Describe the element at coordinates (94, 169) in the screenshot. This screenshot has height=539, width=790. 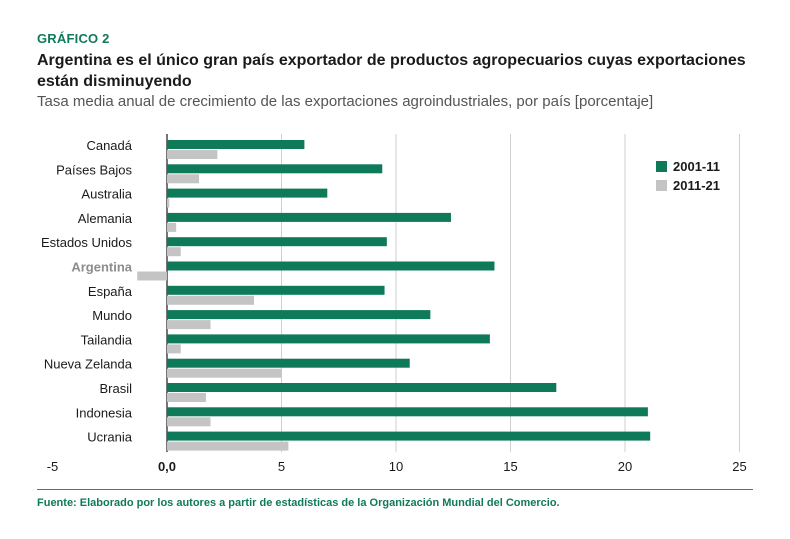
I see `category-label-paises-bajos: Países Bajos` at that location.